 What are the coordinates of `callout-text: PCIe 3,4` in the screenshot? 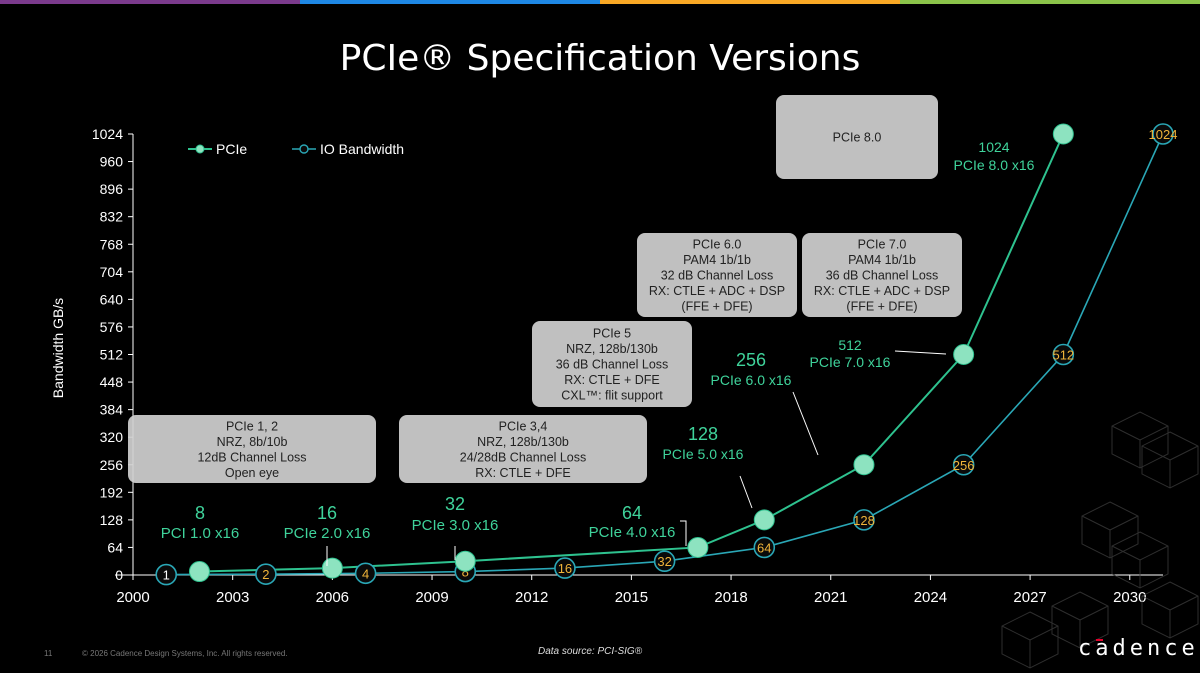 It's located at (523, 426).